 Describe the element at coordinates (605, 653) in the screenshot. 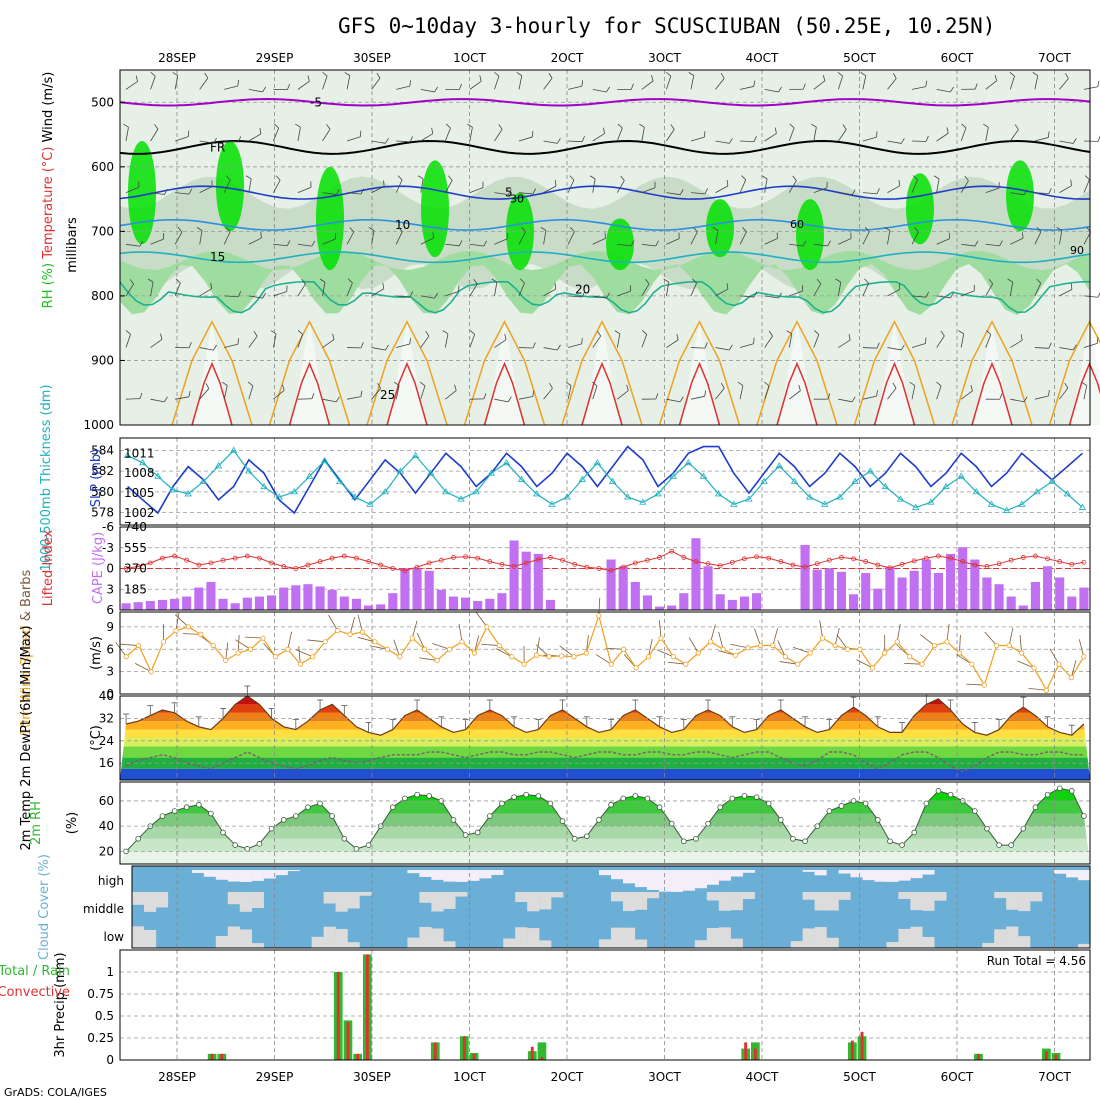

I see `wind-background` at that location.